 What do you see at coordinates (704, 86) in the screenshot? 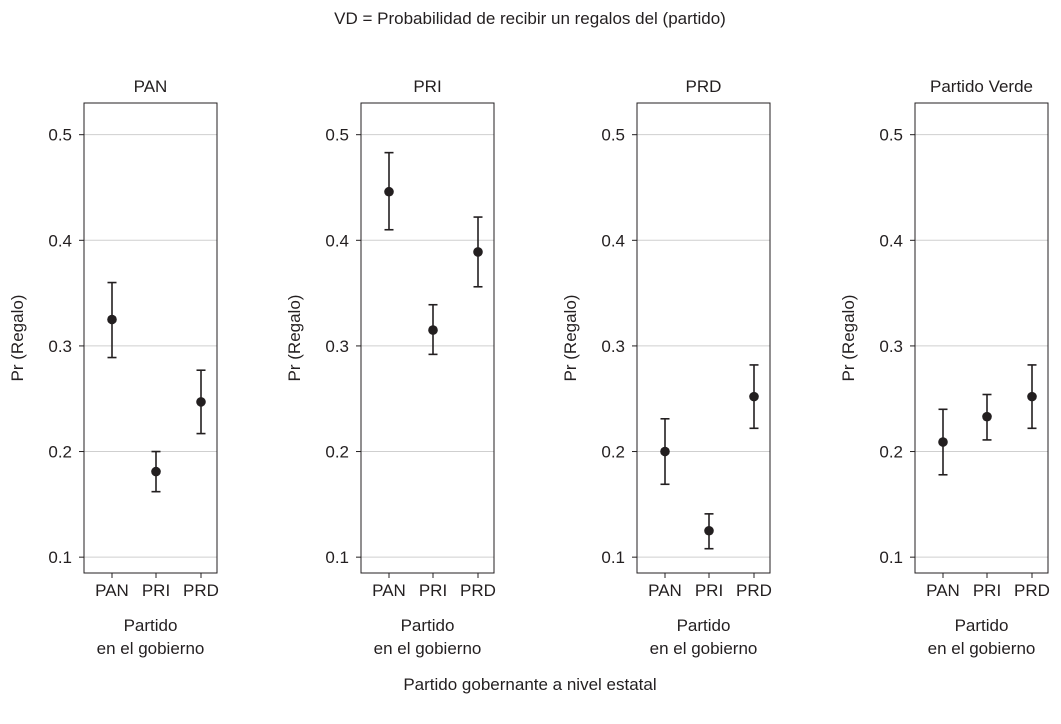
I see `panel-title: PRD` at bounding box center [704, 86].